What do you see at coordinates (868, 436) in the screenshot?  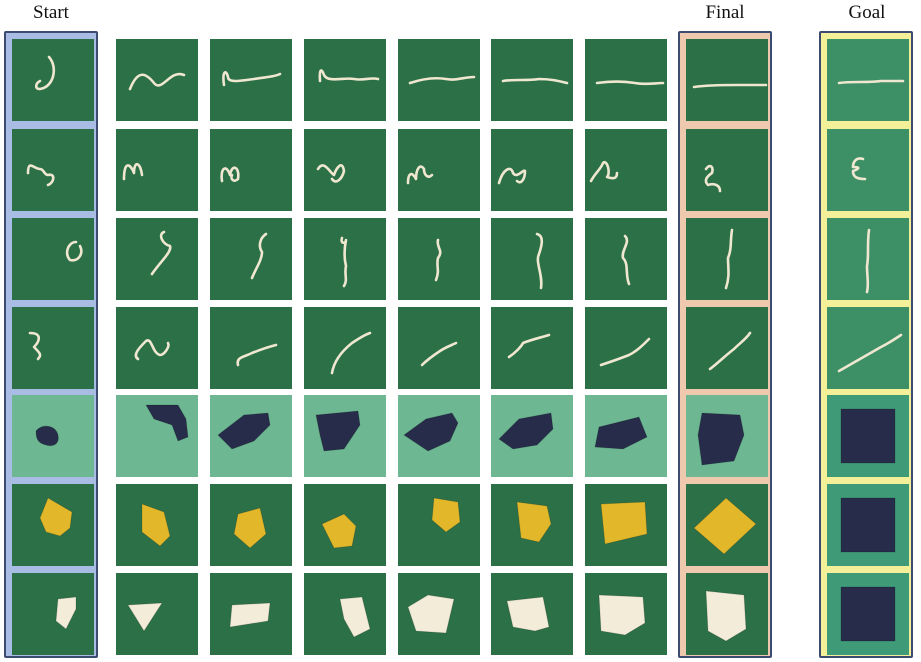 I see `tile-navy-cloth-square-goal` at bounding box center [868, 436].